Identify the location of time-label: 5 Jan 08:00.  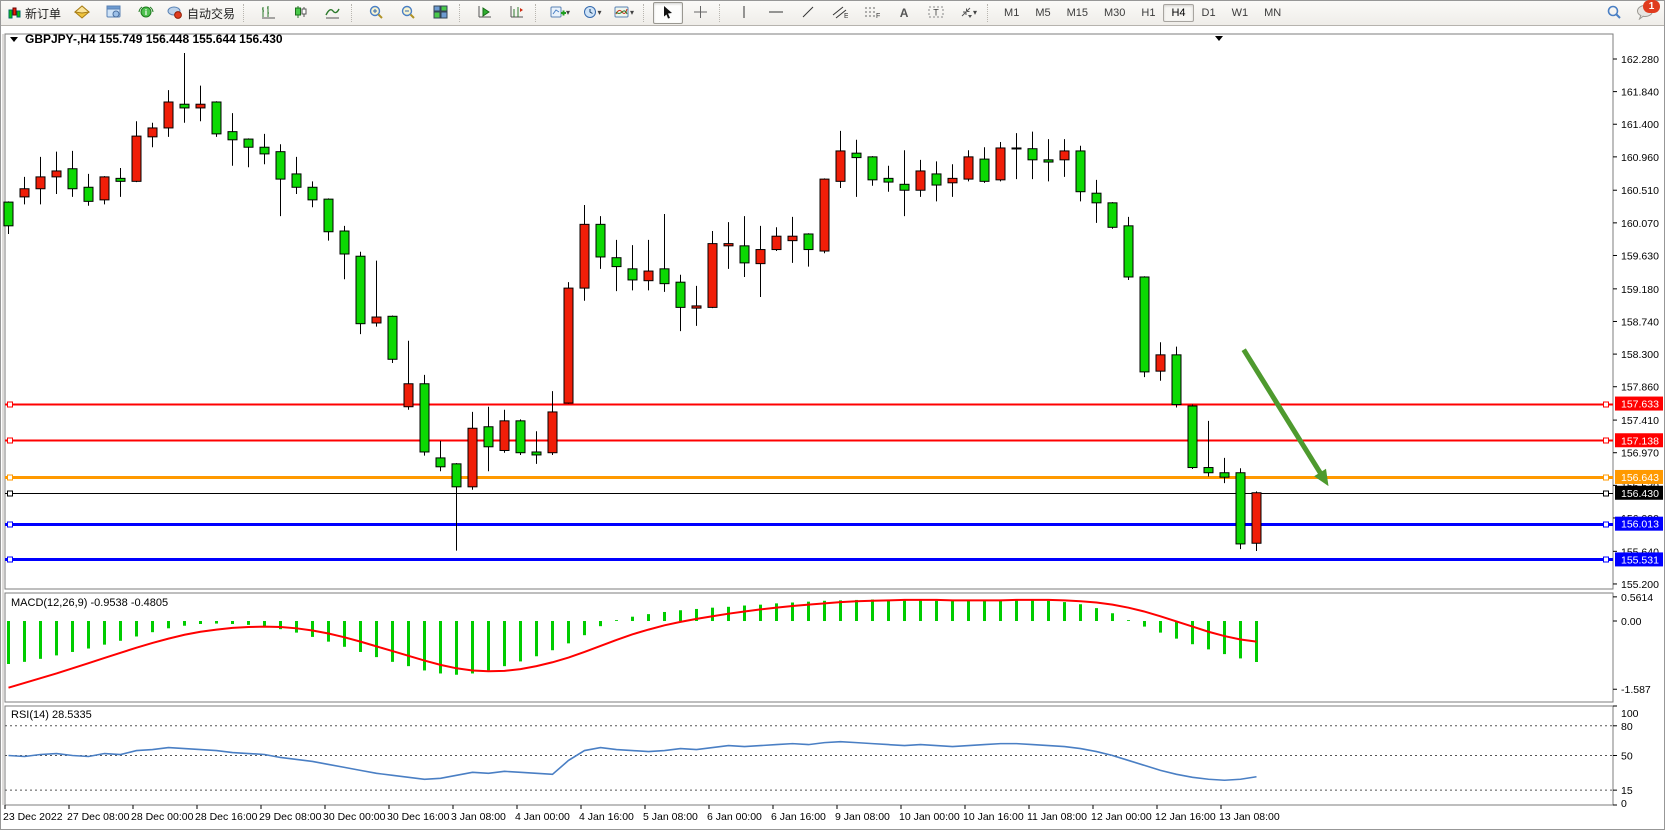
(670, 817).